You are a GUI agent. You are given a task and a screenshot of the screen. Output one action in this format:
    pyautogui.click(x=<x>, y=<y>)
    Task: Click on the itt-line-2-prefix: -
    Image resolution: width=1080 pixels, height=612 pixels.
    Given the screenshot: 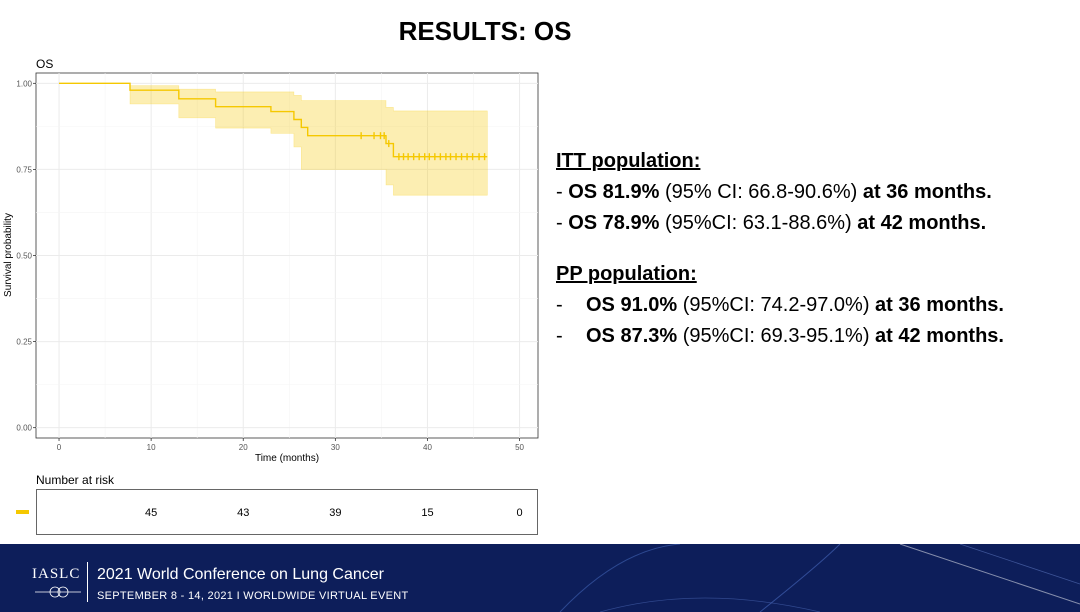 What is the action you would take?
    pyautogui.click(x=562, y=223)
    